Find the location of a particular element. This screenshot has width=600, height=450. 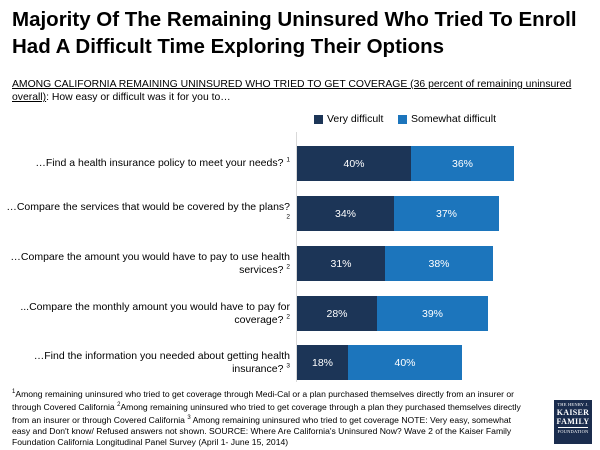

legend-item-very-difficult: Very difficult is located at coordinates (348, 119).